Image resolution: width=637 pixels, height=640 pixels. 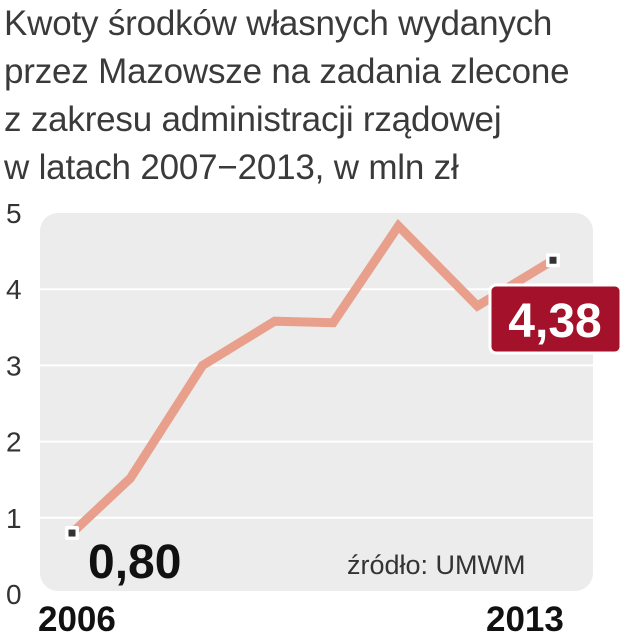 What do you see at coordinates (554, 321) in the screenshot?
I see `data-label-end: 4,38` at bounding box center [554, 321].